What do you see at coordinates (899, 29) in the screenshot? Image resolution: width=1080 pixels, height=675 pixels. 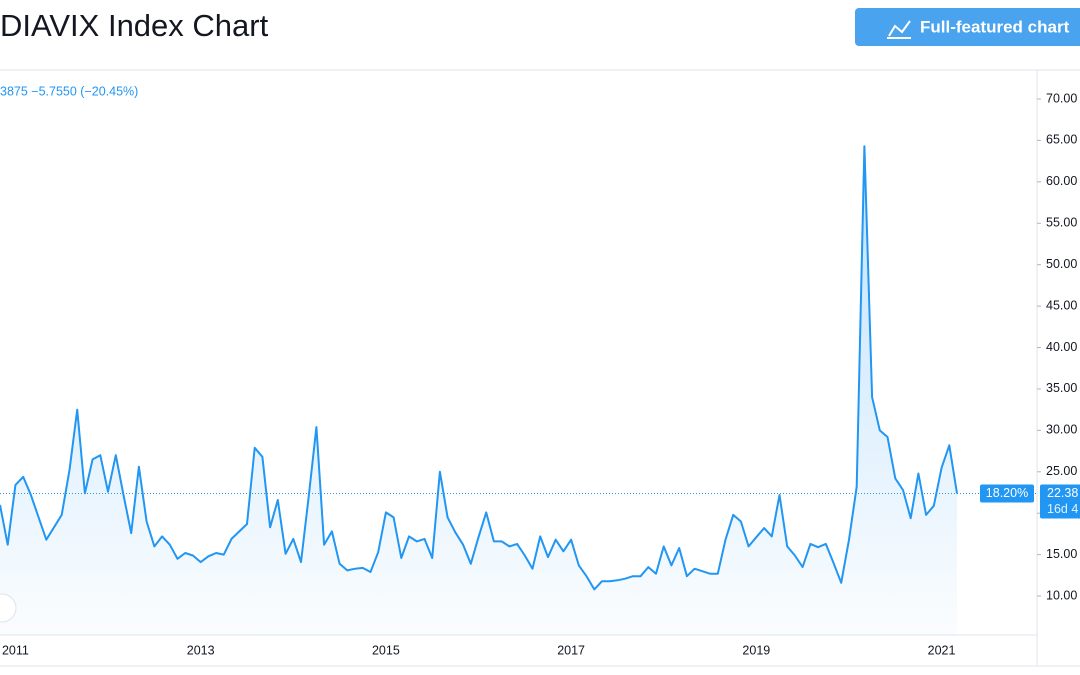 I see `button-icon` at bounding box center [899, 29].